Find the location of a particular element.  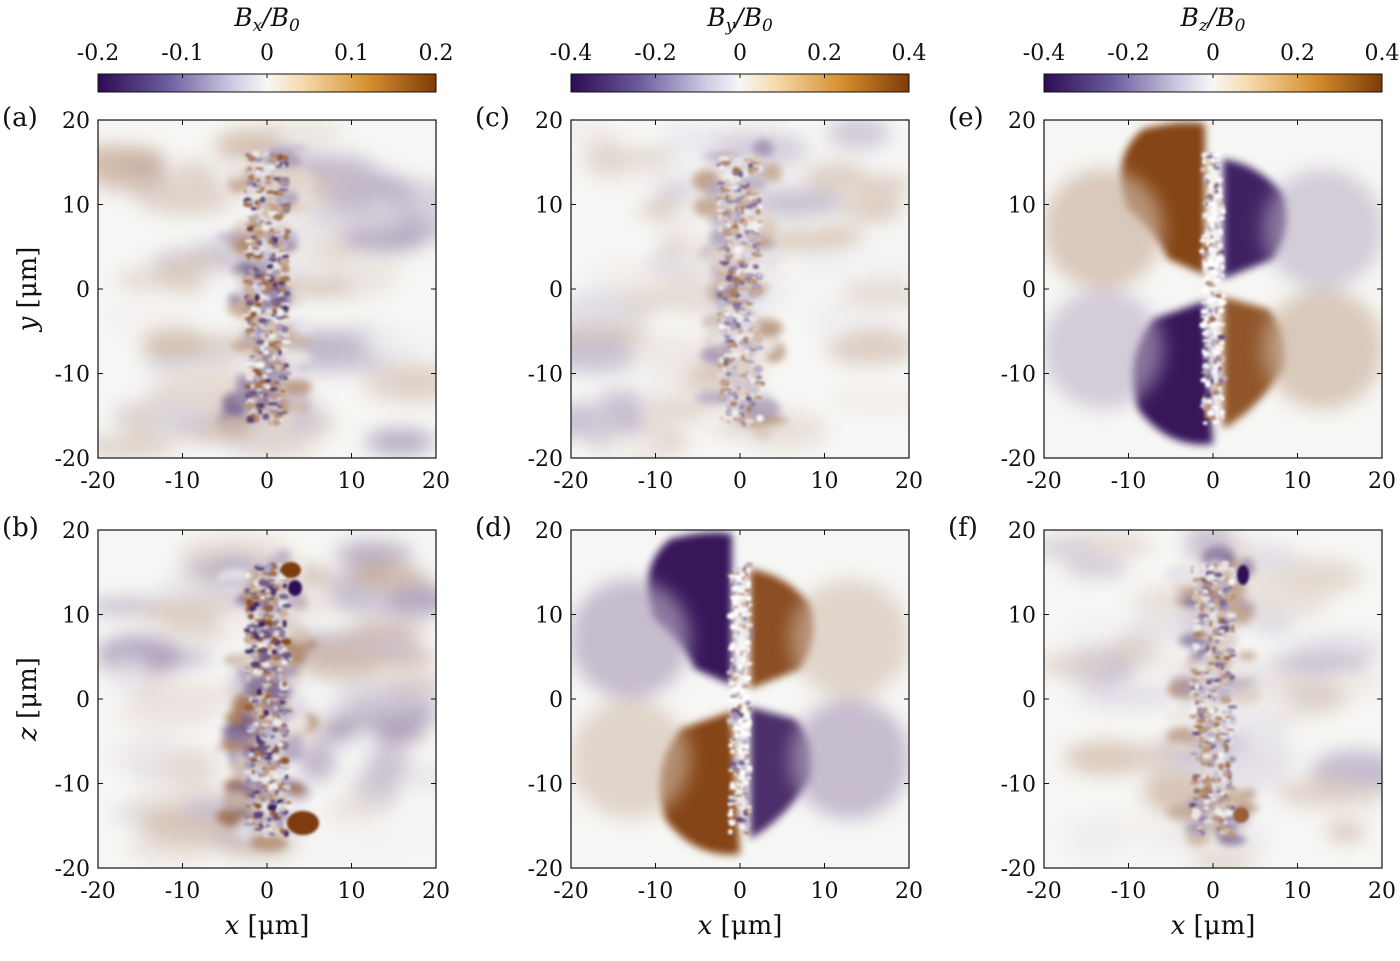

panel-tag: (f) is located at coordinates (963, 528).